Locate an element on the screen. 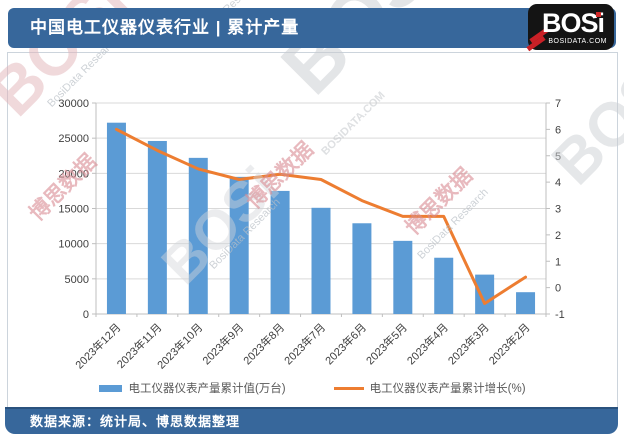 This screenshot has height=435, width=624. logo-dot-icon is located at coordinates (598, 14).